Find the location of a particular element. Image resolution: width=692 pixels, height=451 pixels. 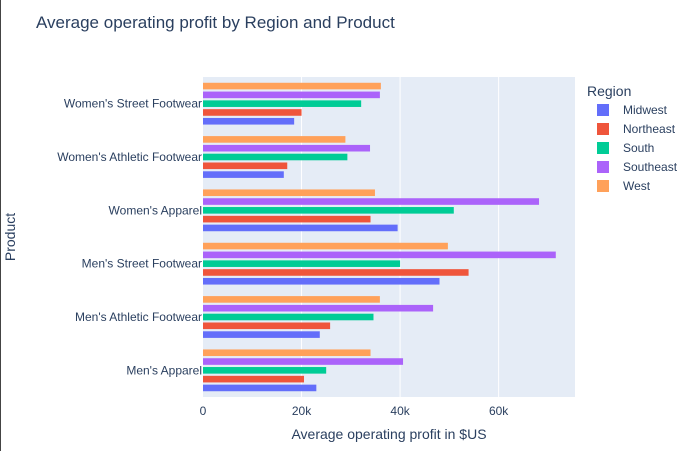

y-tick-label: Men's Street Footwear is located at coordinates (142, 264).